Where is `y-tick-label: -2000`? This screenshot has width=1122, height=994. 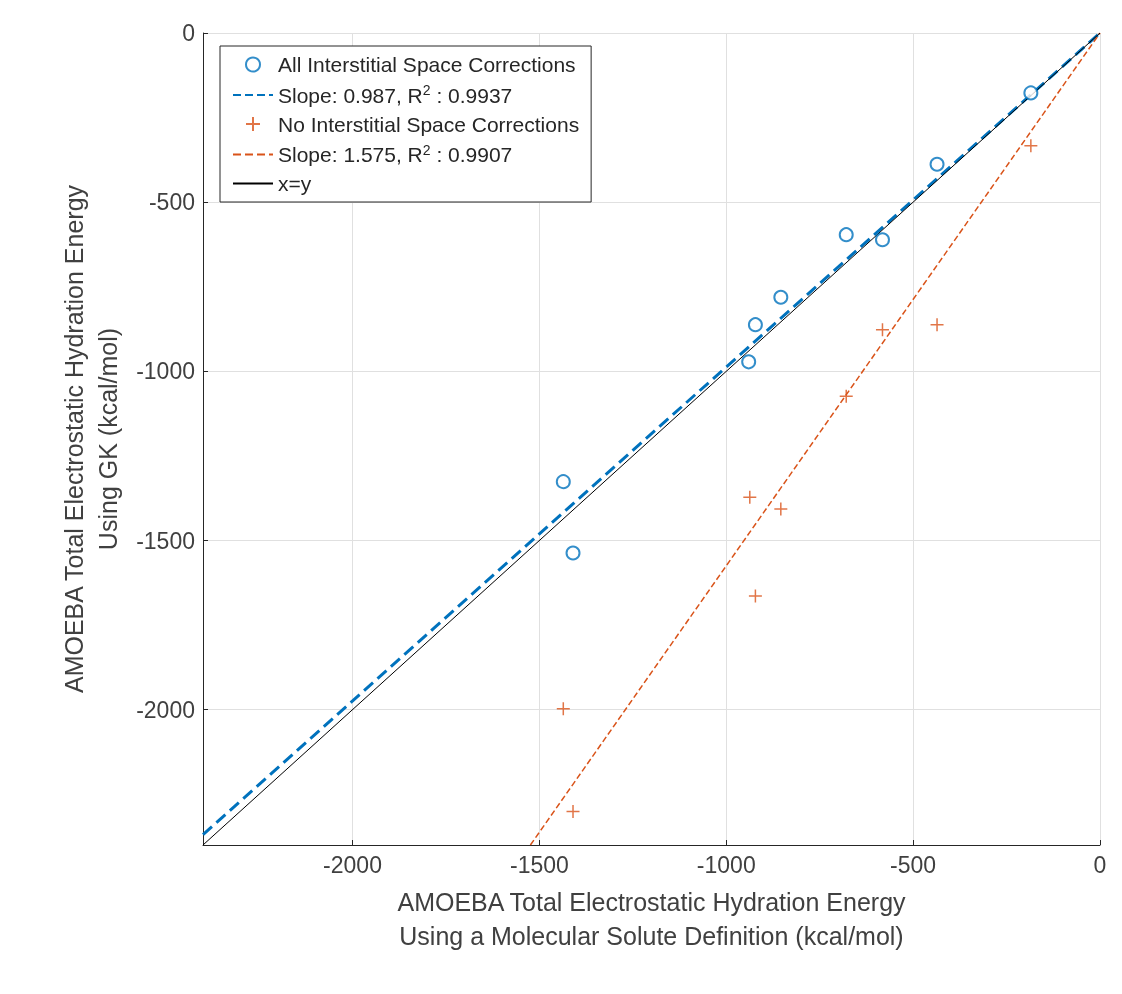
y-tick-label: -2000 is located at coordinates (165, 709).